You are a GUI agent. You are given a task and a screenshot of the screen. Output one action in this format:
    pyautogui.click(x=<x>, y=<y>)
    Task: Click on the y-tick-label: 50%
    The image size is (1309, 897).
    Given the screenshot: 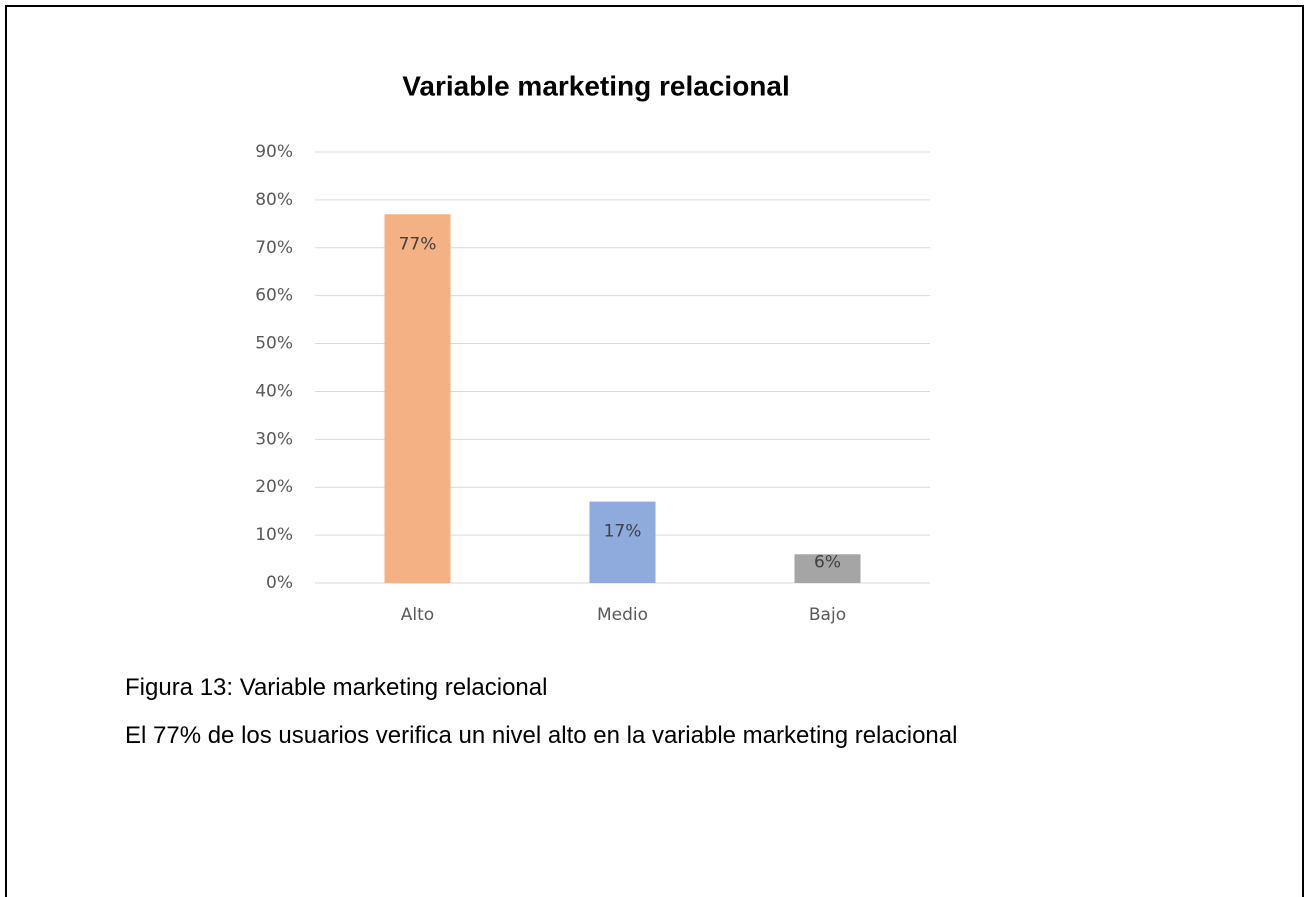 What is the action you would take?
    pyautogui.click(x=274, y=344)
    